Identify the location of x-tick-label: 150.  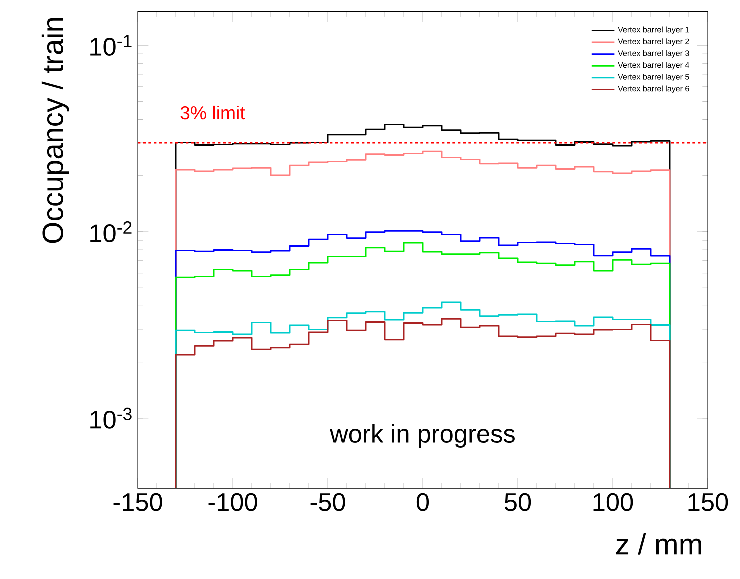
(708, 503).